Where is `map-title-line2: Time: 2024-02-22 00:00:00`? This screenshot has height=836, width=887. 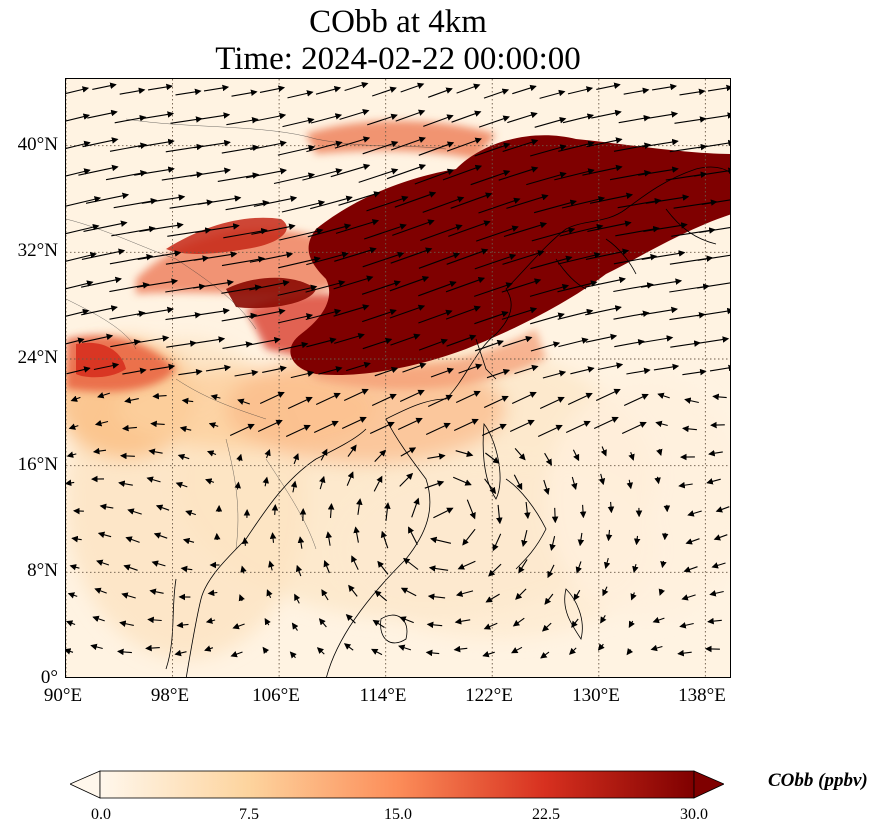
map-title-line2: Time: 2024-02-22 00:00:00 is located at coordinates (398, 59).